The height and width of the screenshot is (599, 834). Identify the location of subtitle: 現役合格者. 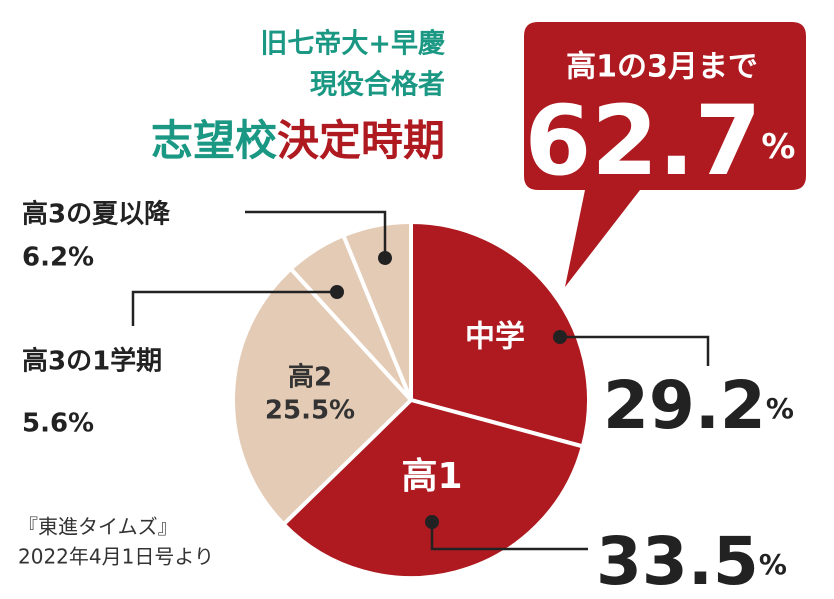
(377, 85).